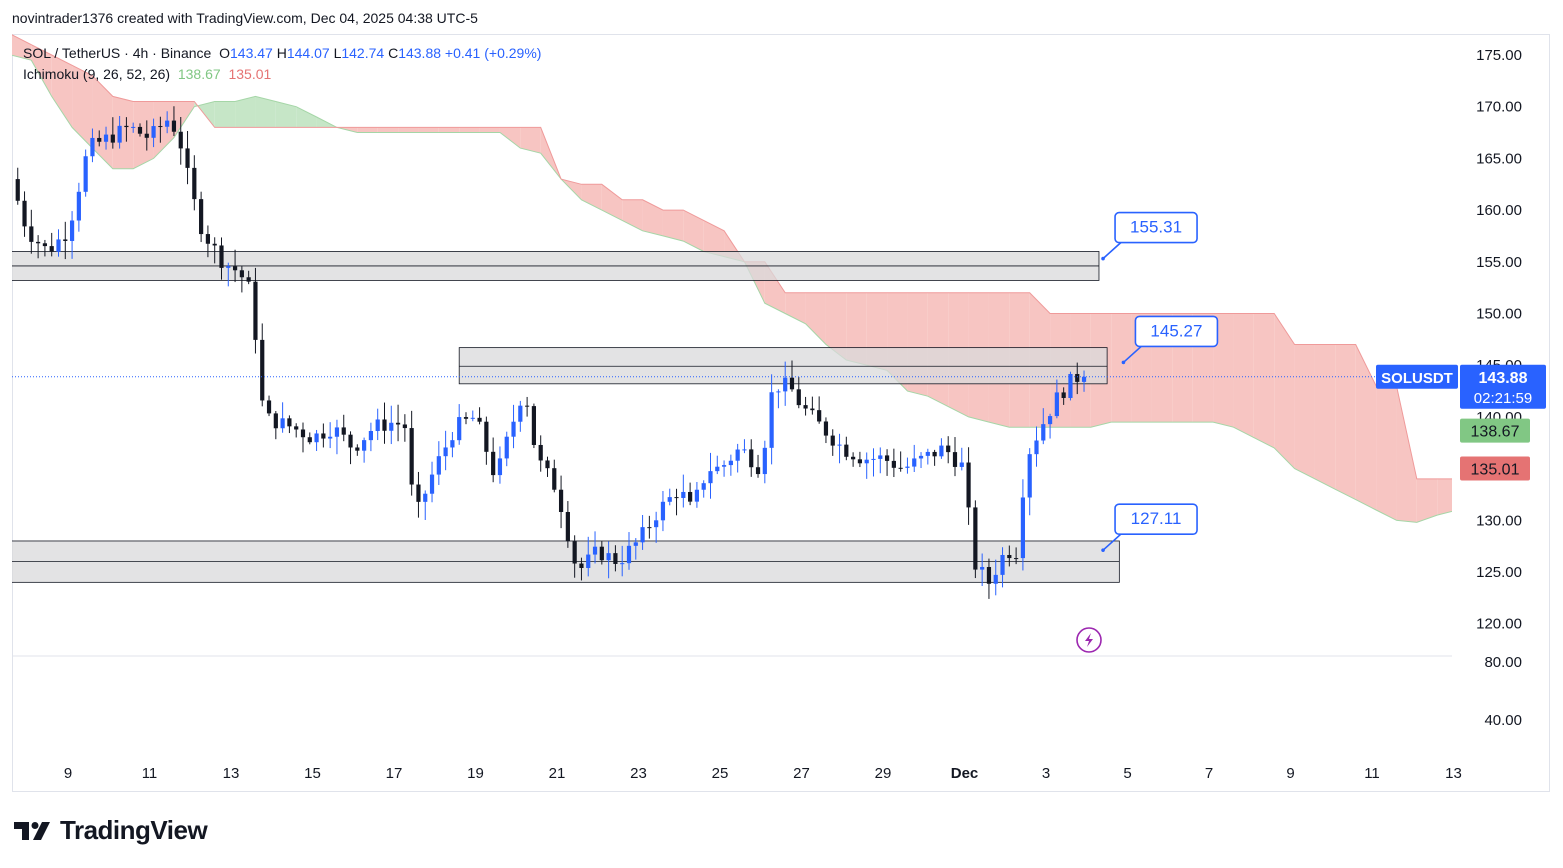 The width and height of the screenshot is (1563, 868). I want to click on lower-pane-tick-label: 80.00, so click(1503, 662).